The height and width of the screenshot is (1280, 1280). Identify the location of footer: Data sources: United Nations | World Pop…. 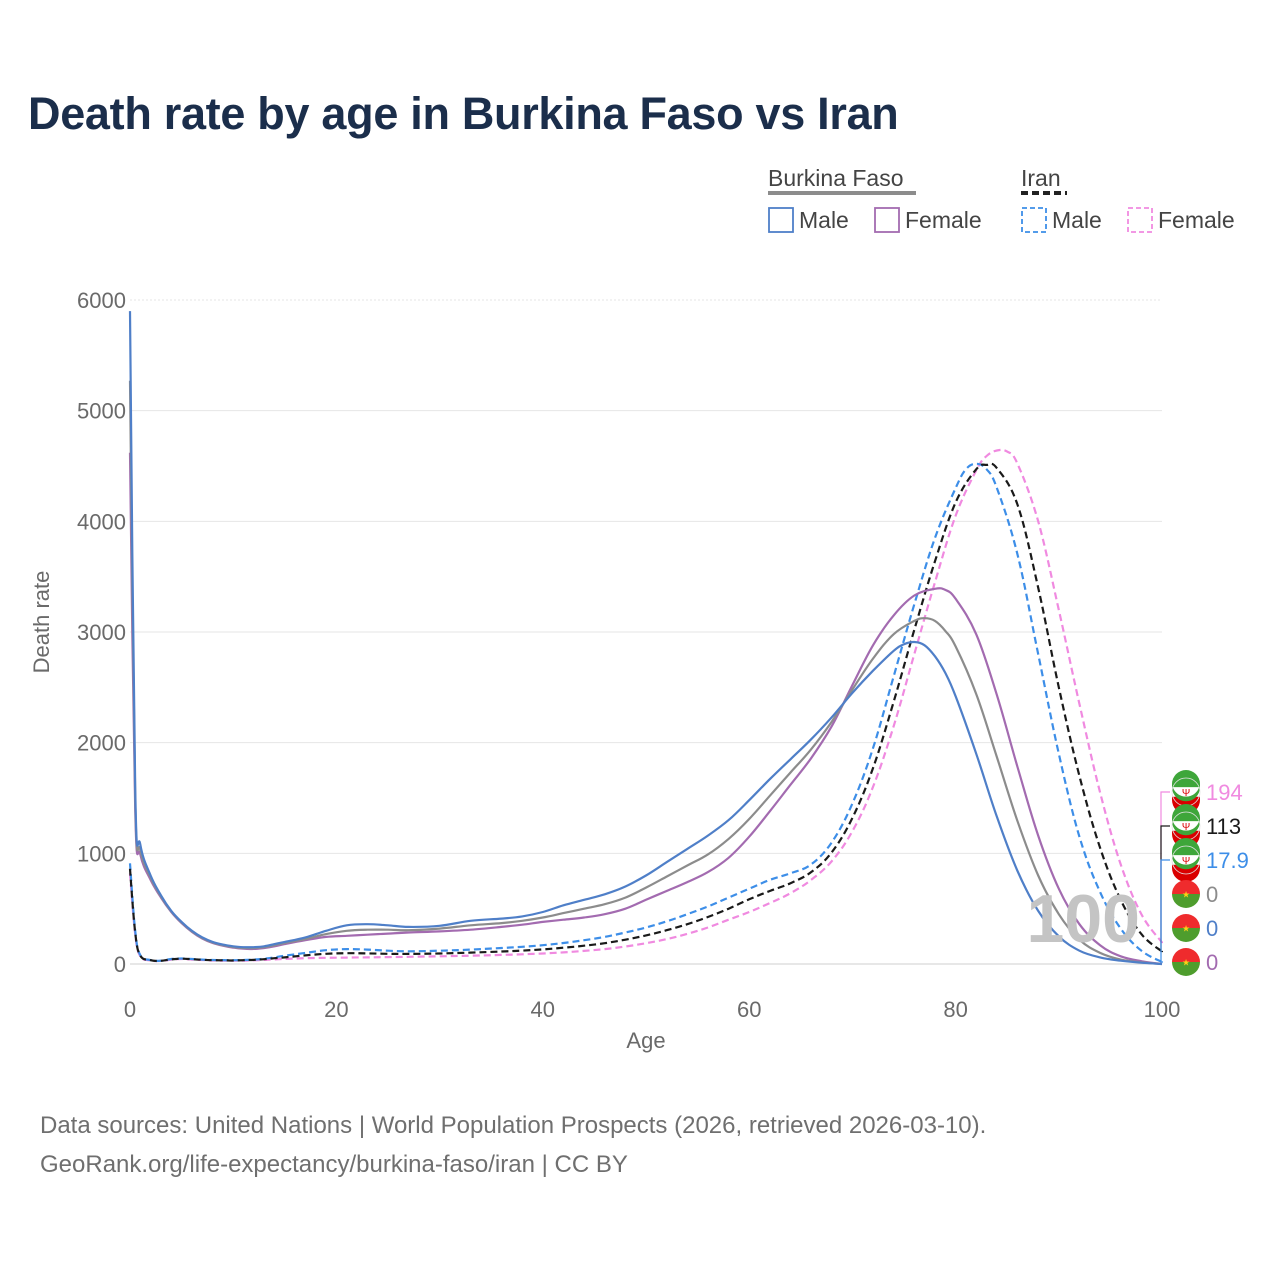
(513, 1145).